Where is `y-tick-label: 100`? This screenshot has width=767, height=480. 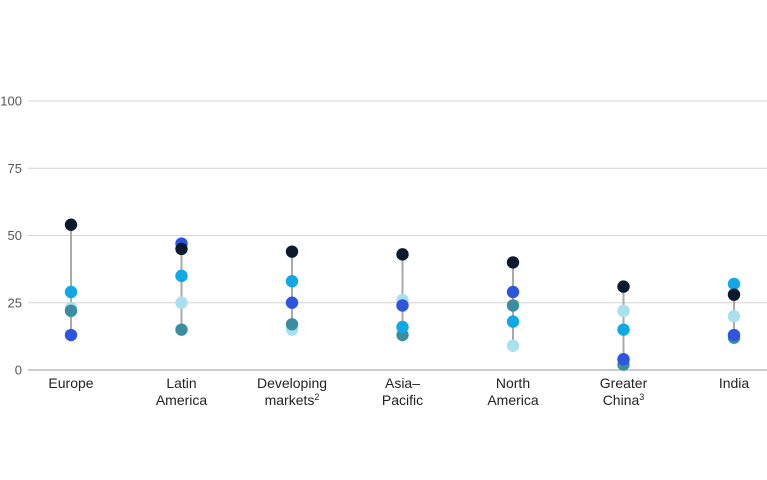 y-tick-label: 100 is located at coordinates (11, 101).